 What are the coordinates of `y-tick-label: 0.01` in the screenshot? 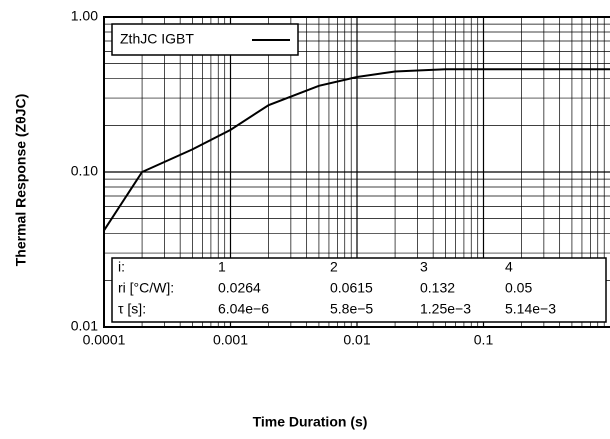 It's located at (84, 326).